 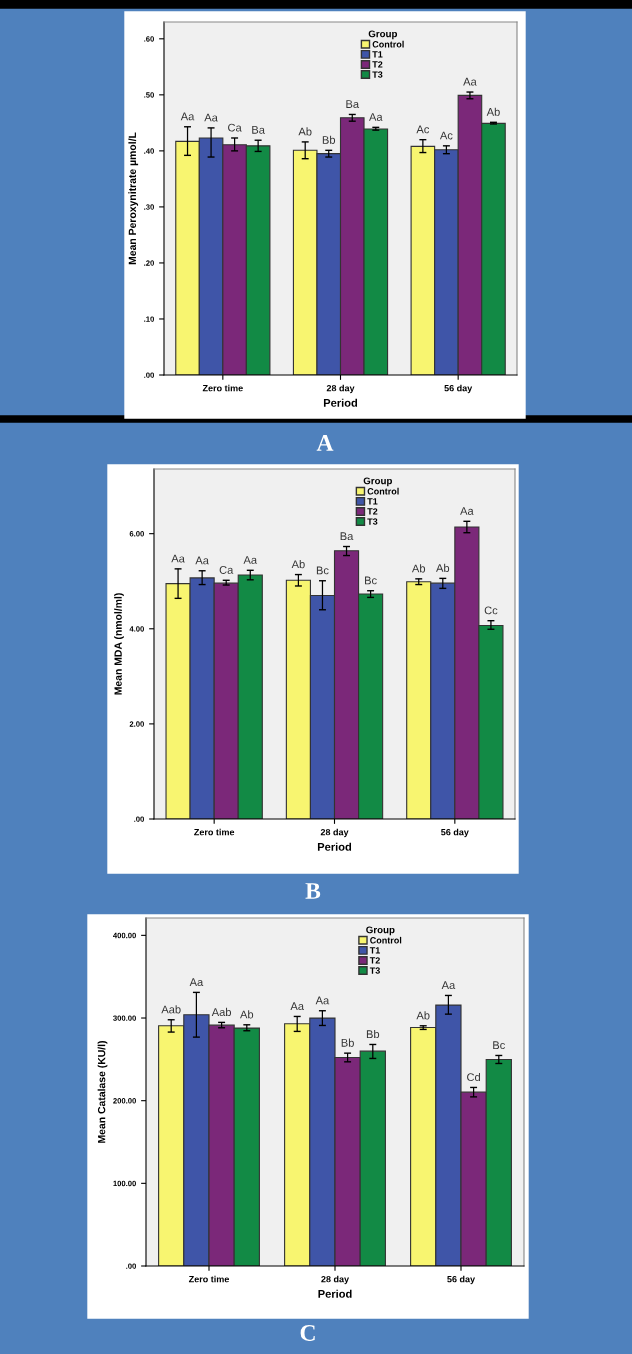 What do you see at coordinates (119, 644) in the screenshot?
I see `y-axis-title: Mean MDA (nmol/ml)` at bounding box center [119, 644].